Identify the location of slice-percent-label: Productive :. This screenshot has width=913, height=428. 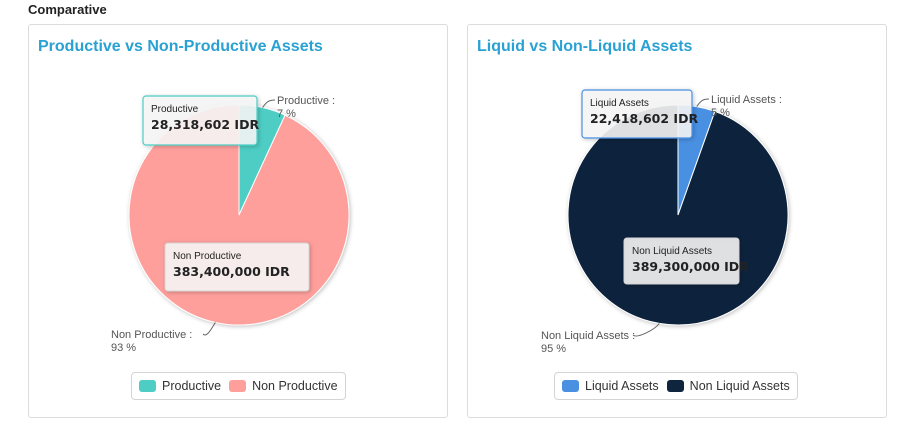
(306, 101).